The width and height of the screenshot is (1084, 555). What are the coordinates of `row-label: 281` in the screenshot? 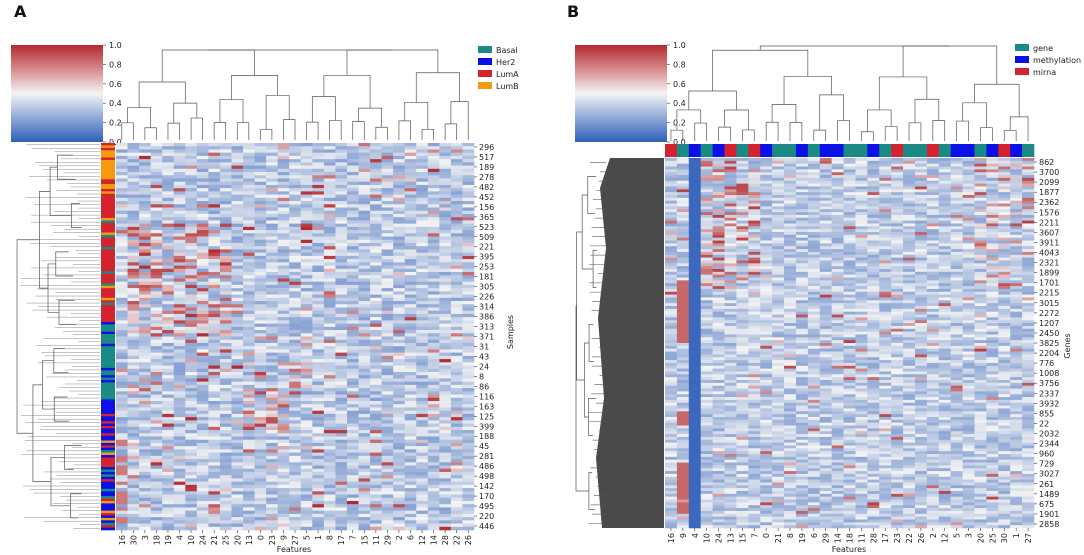 It's located at (486, 456).